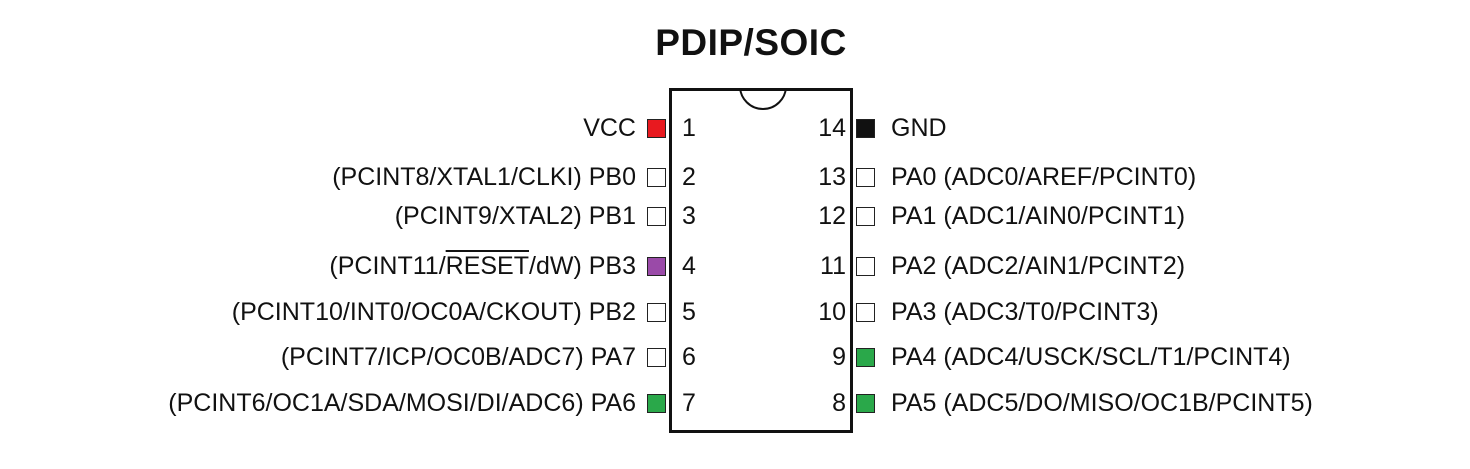 This screenshot has height=469, width=1470. What do you see at coordinates (689, 403) in the screenshot?
I see `left-pin-number: 7` at bounding box center [689, 403].